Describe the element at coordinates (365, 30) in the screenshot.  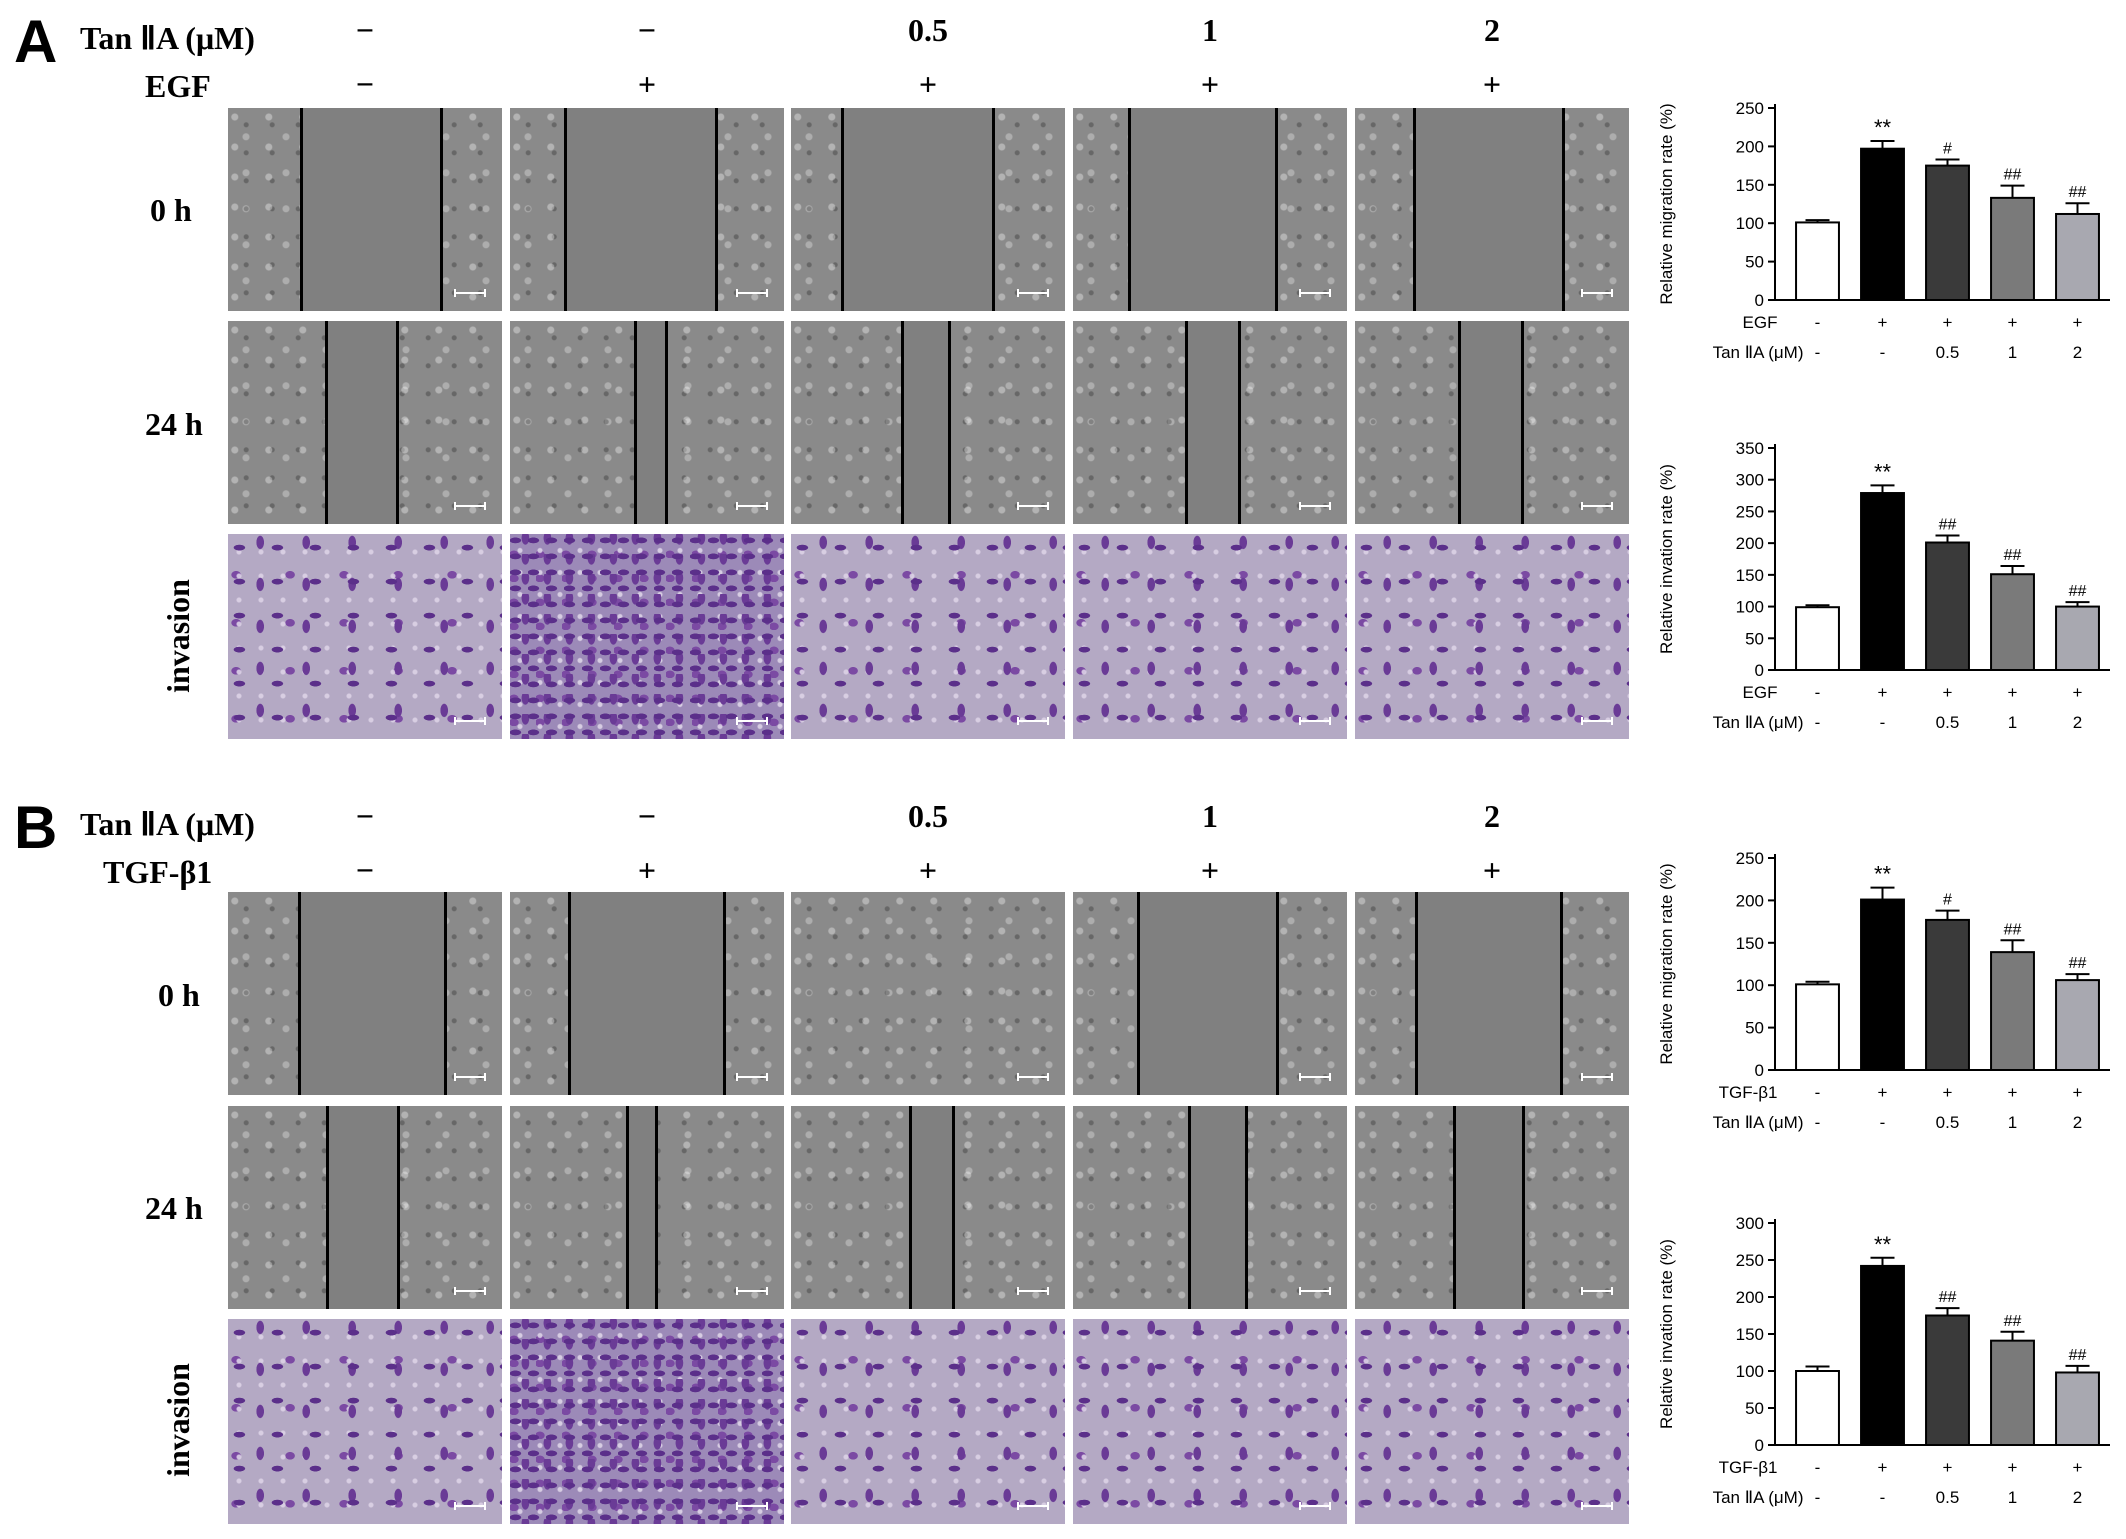
I see `panel-a-tan-value: −` at that location.